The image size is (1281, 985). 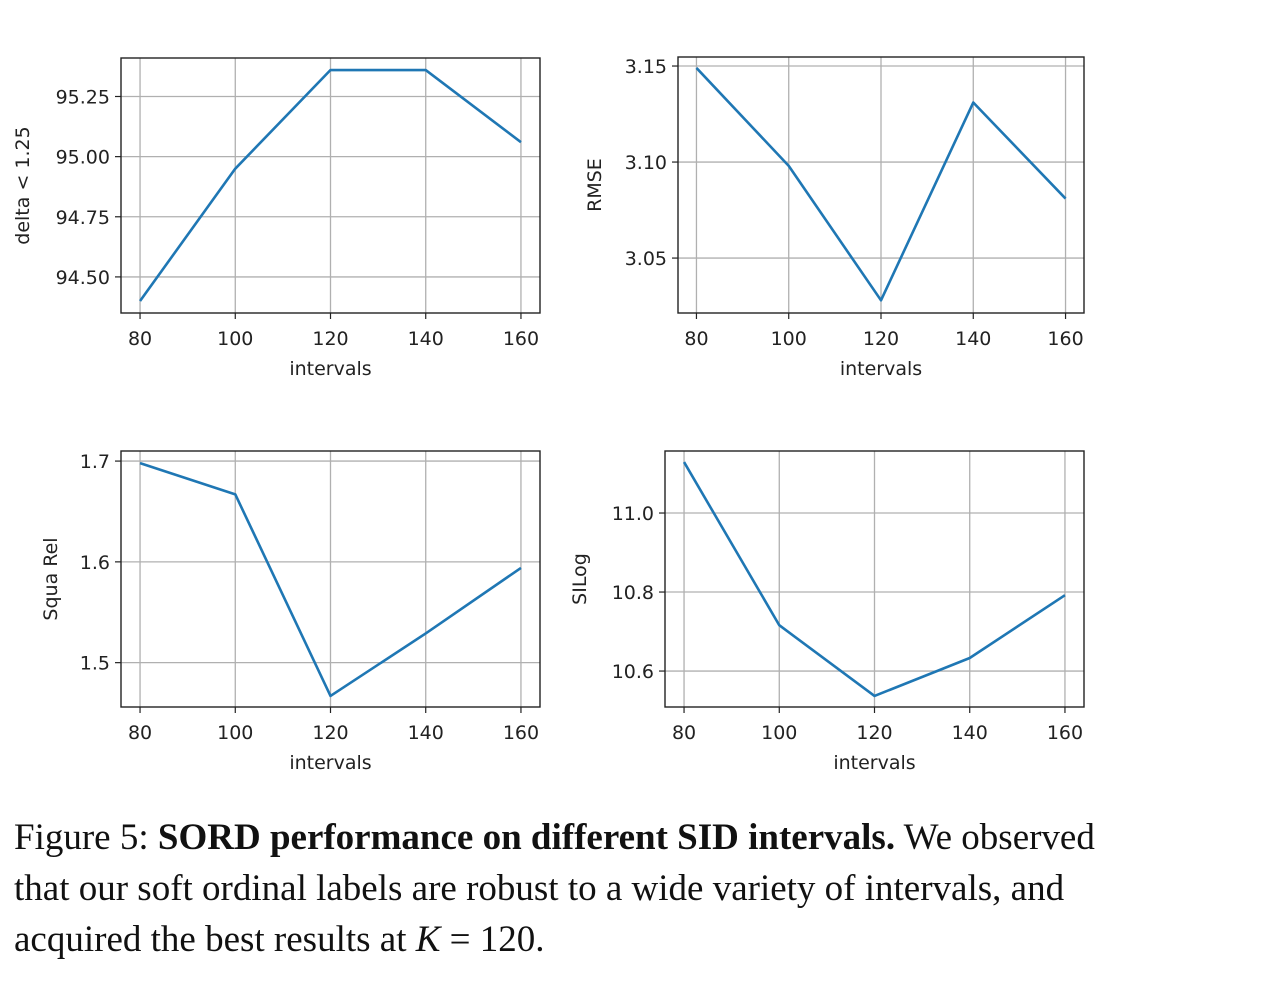 I want to click on y-tick-label: 3.15, so click(x=646, y=67).